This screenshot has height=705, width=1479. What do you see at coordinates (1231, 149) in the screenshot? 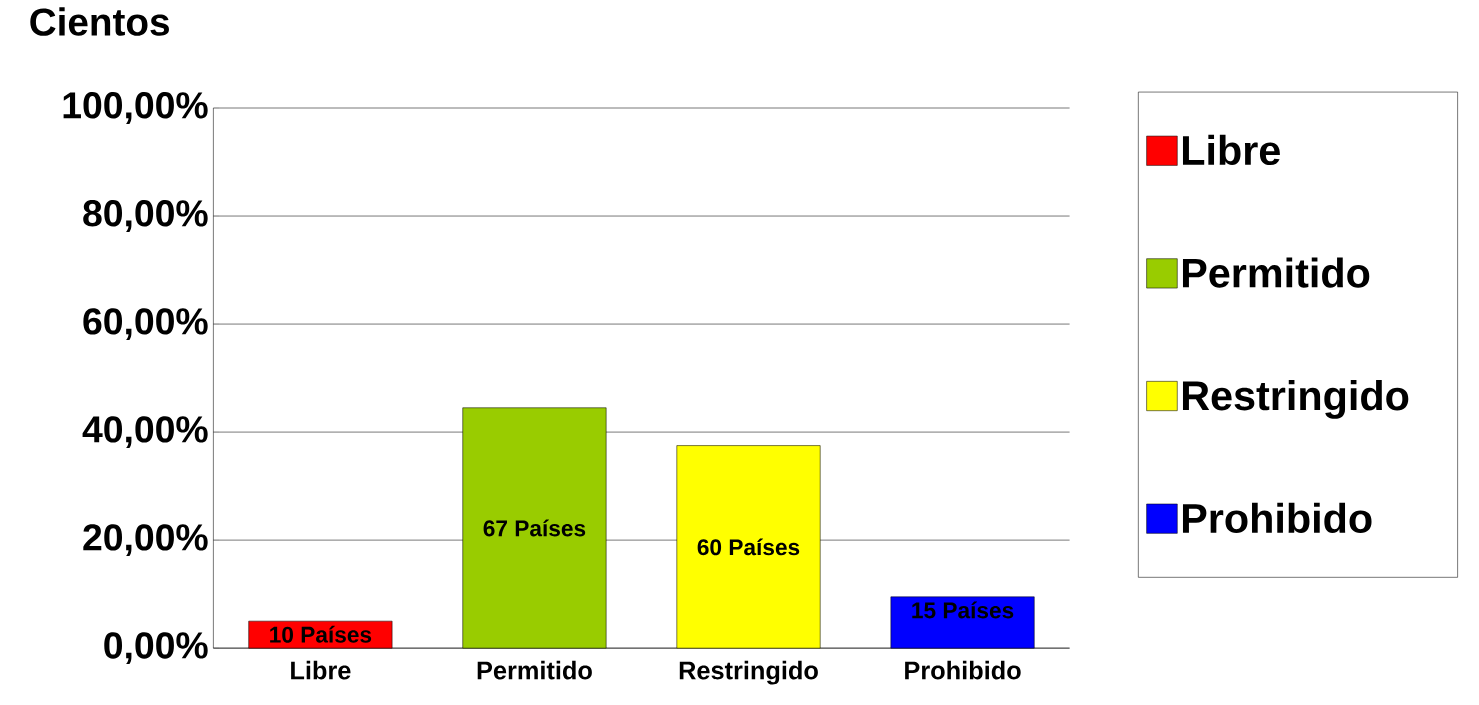
I see `legend-label: Libre` at bounding box center [1231, 149].